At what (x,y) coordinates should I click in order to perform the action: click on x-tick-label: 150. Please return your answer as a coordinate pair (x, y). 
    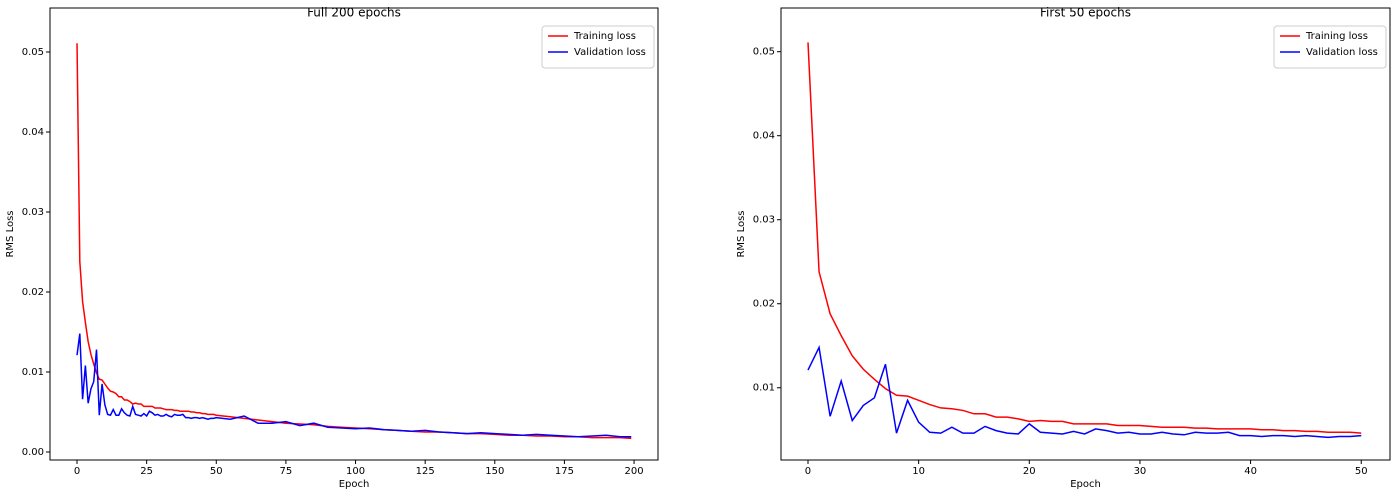
    Looking at the image, I should click on (494, 471).